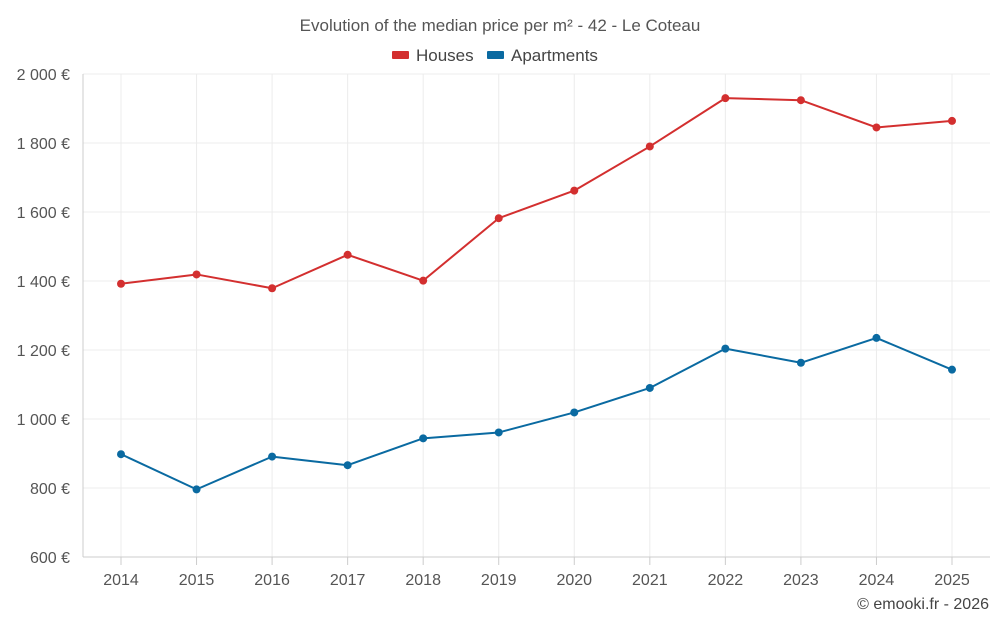 The height and width of the screenshot is (625, 1000). What do you see at coordinates (43, 282) in the screenshot?
I see `y-tick-label: 1 400 €` at bounding box center [43, 282].